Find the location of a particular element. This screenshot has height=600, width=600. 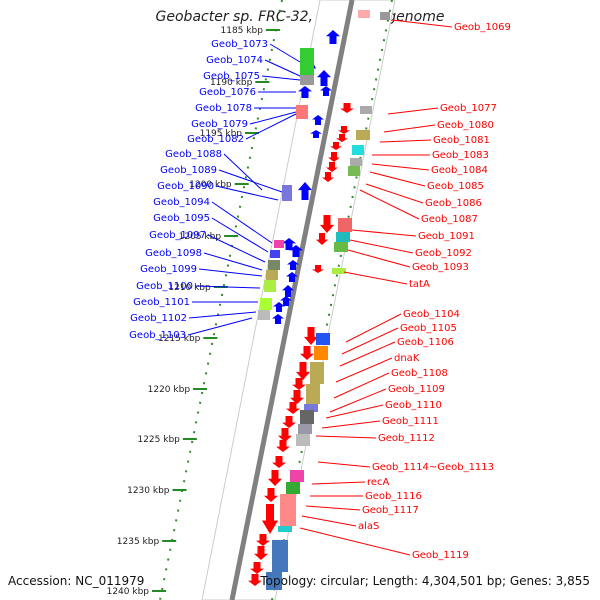

ruler-label: 1190 kbp is located at coordinates (231, 83).